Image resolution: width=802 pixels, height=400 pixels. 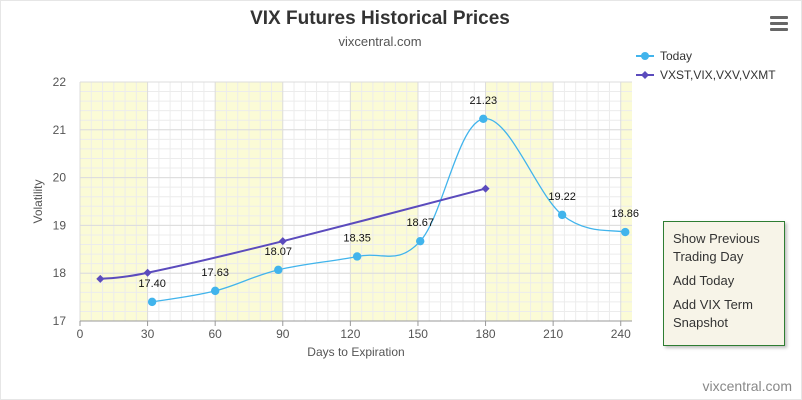 What do you see at coordinates (355, 352) in the screenshot?
I see `x-axis-title: Days to Expiration` at bounding box center [355, 352].